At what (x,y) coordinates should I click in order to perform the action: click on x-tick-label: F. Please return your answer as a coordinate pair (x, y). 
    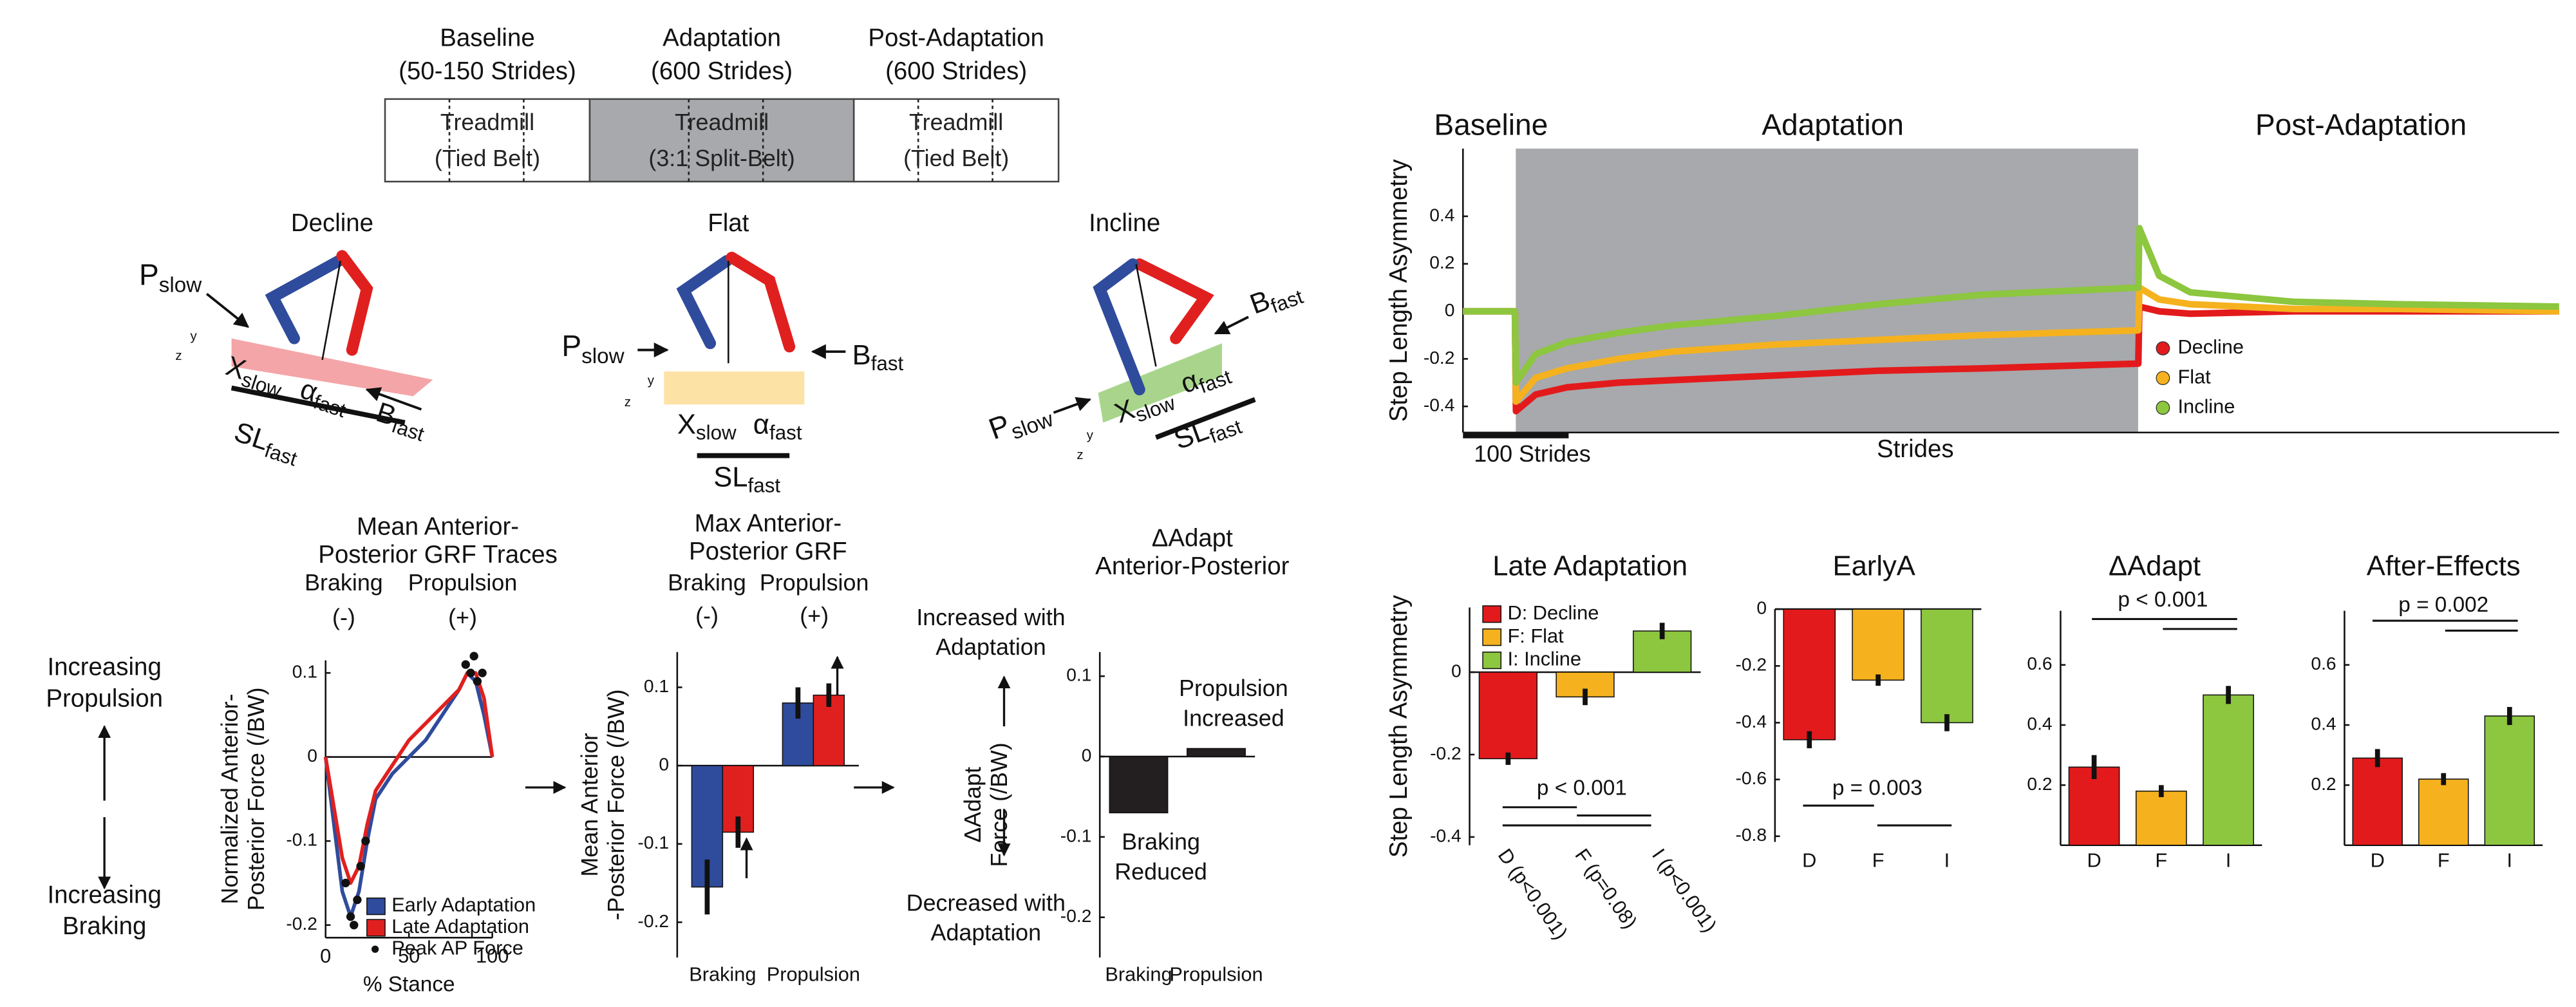
    Looking at the image, I should click on (1878, 860).